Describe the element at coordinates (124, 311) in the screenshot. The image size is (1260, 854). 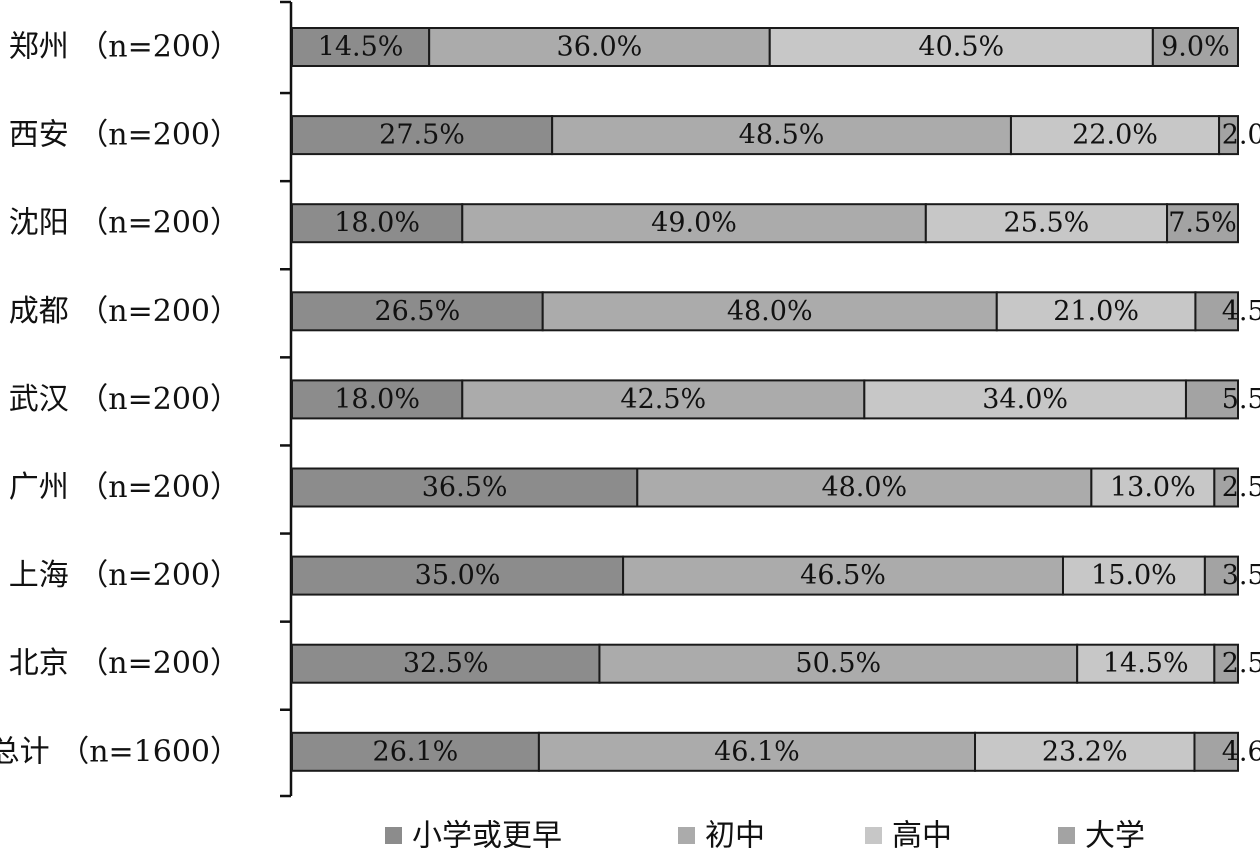
I see `category-label: 成都 （n=200）` at that location.